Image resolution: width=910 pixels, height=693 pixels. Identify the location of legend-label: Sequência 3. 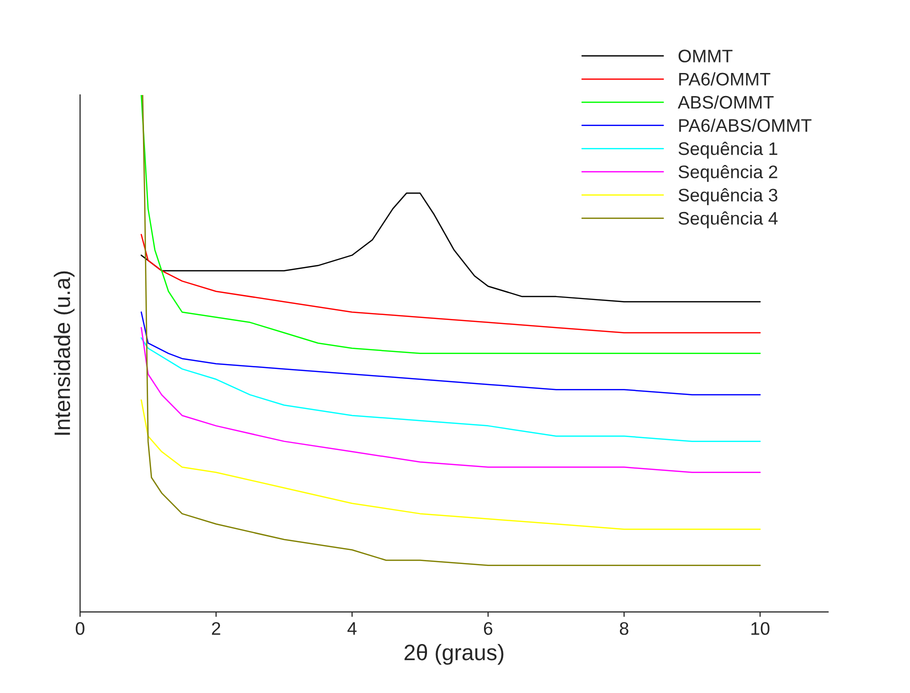
(728, 197).